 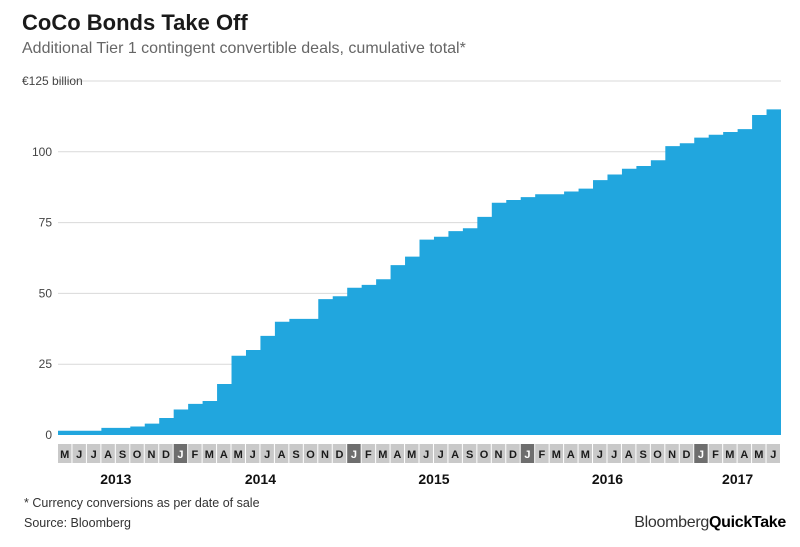 What do you see at coordinates (52, 81) in the screenshot?
I see `y-tick-label: €125 billion` at bounding box center [52, 81].